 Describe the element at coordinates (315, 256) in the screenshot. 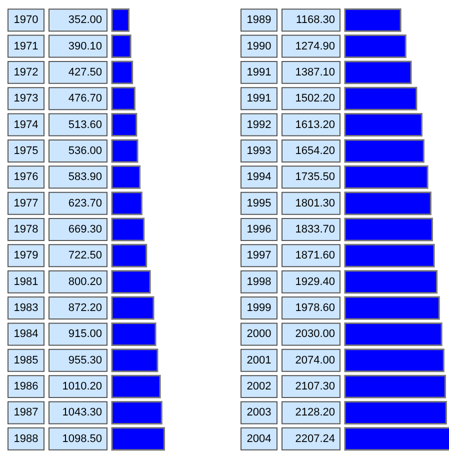

I see `data-label: 1871.60` at that location.